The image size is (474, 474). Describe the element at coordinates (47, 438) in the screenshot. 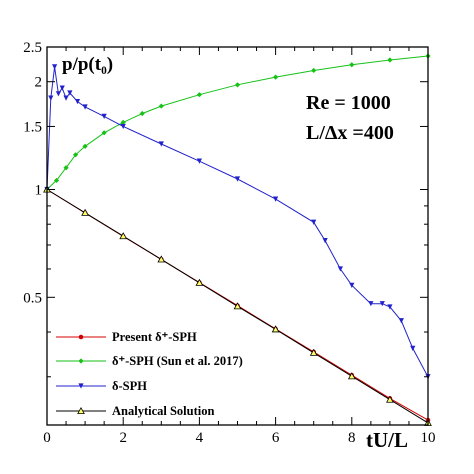

I see `x-tick-label: 0` at that location.